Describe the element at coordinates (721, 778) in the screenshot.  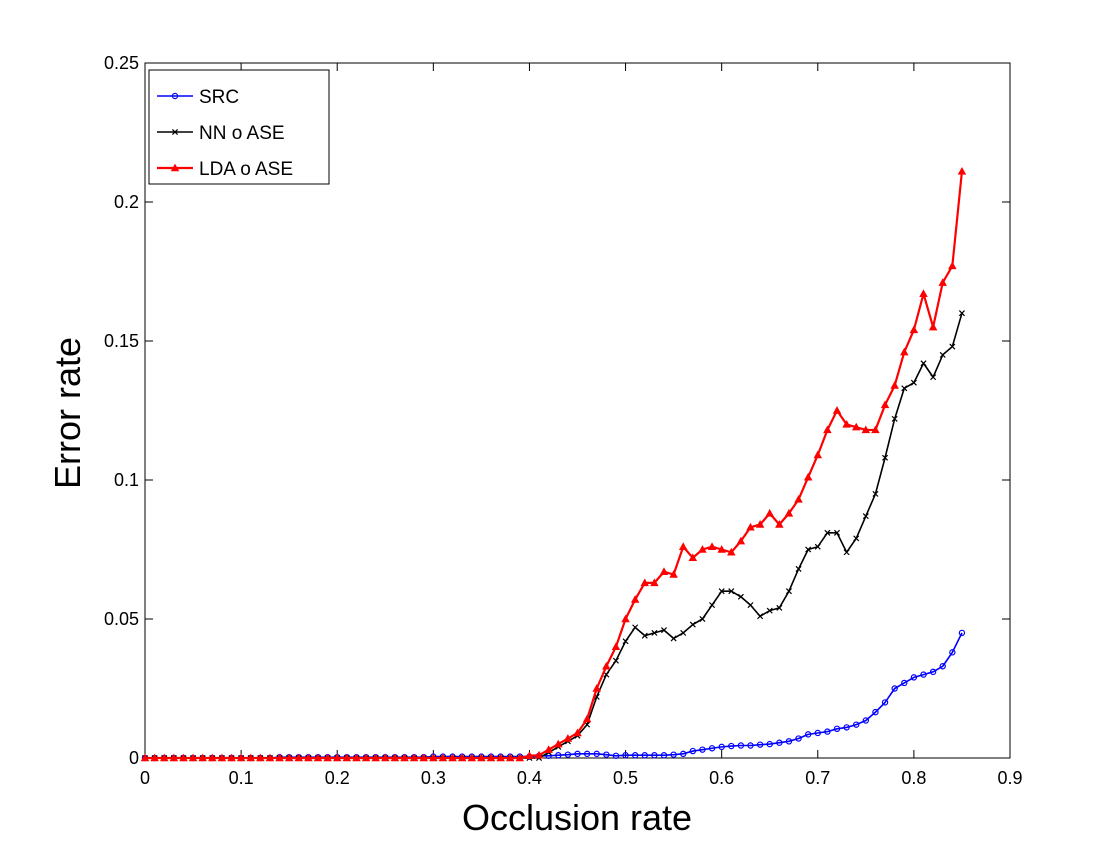
I see `x-tick-label: 0.6` at that location.